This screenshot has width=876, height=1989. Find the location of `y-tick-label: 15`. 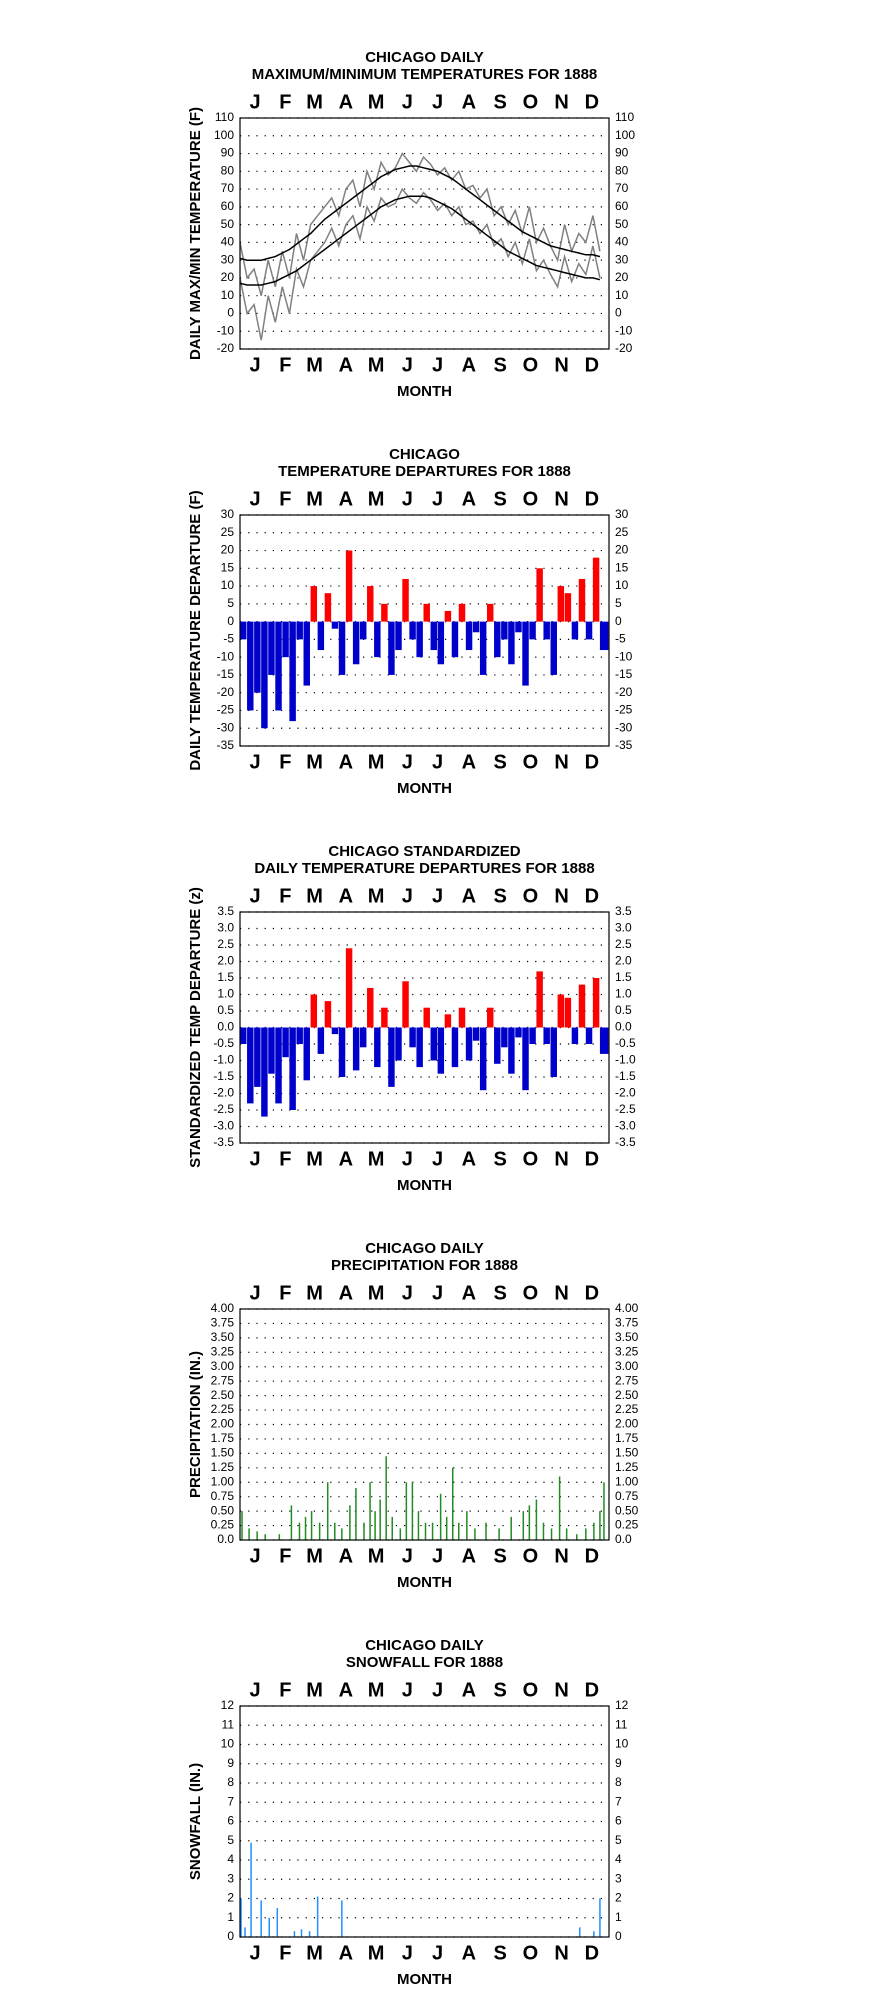

y-tick-label: 15 is located at coordinates (228, 567).